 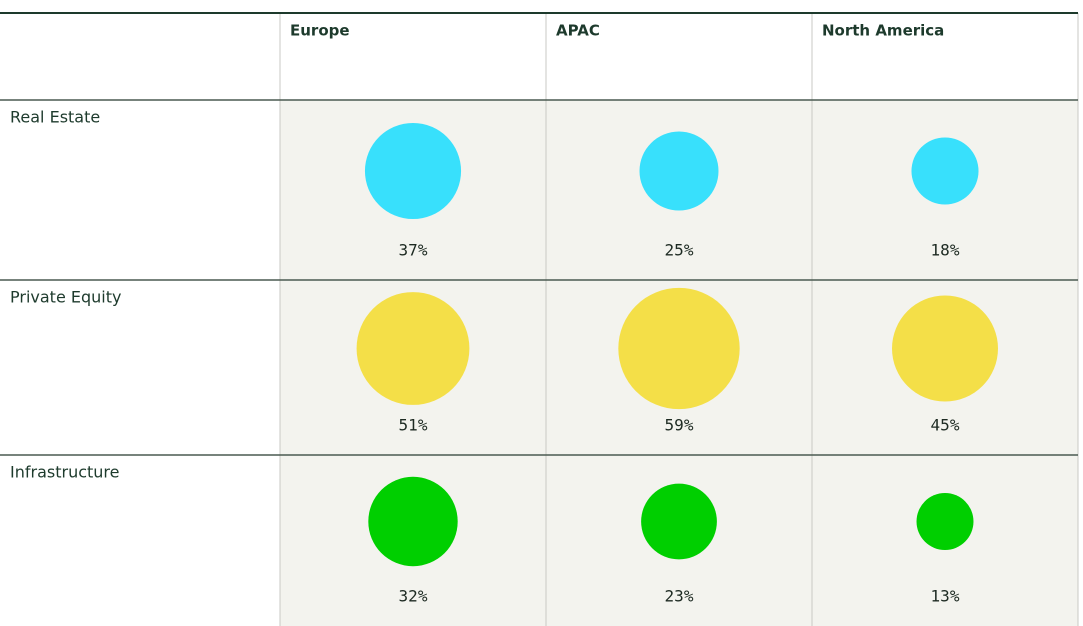 I want to click on column-header: North America, so click(x=883, y=31).